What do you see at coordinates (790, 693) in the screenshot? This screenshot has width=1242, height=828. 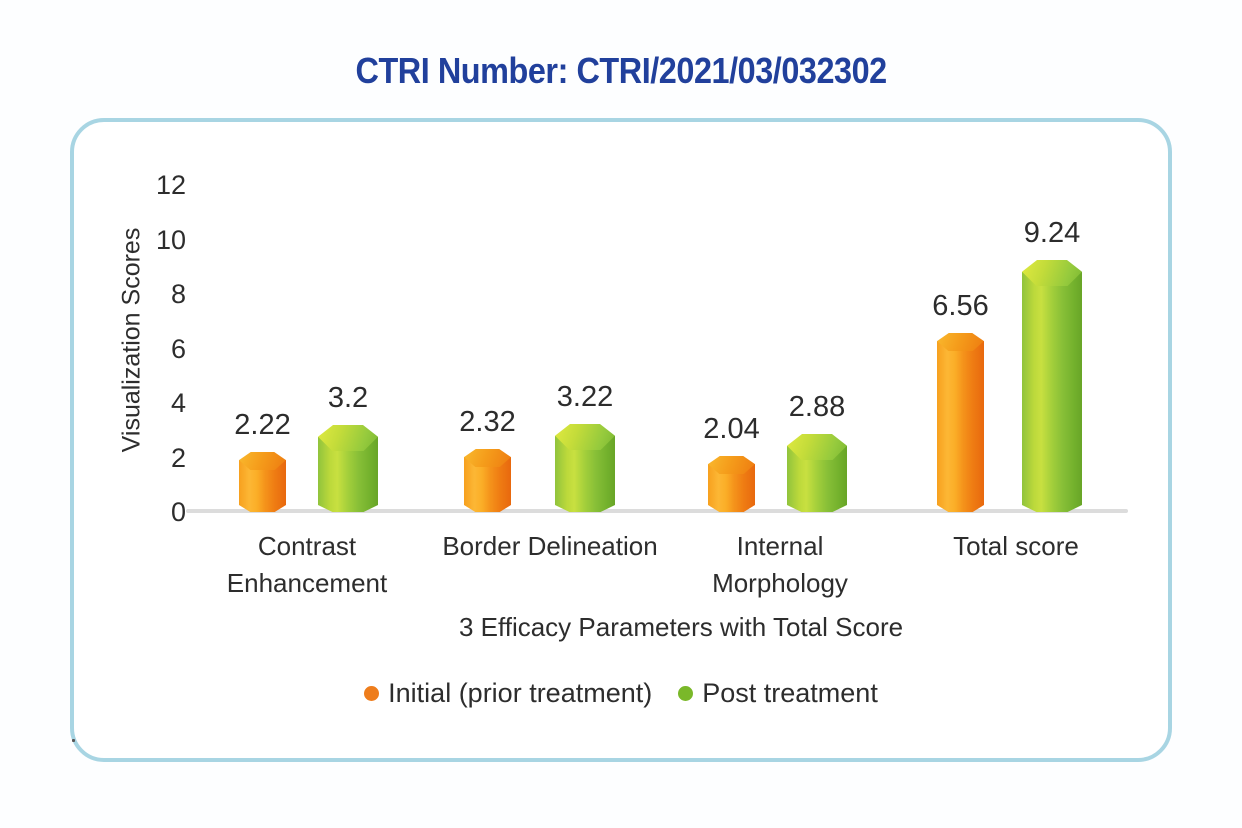 I see `legend-label: Post treatment` at bounding box center [790, 693].